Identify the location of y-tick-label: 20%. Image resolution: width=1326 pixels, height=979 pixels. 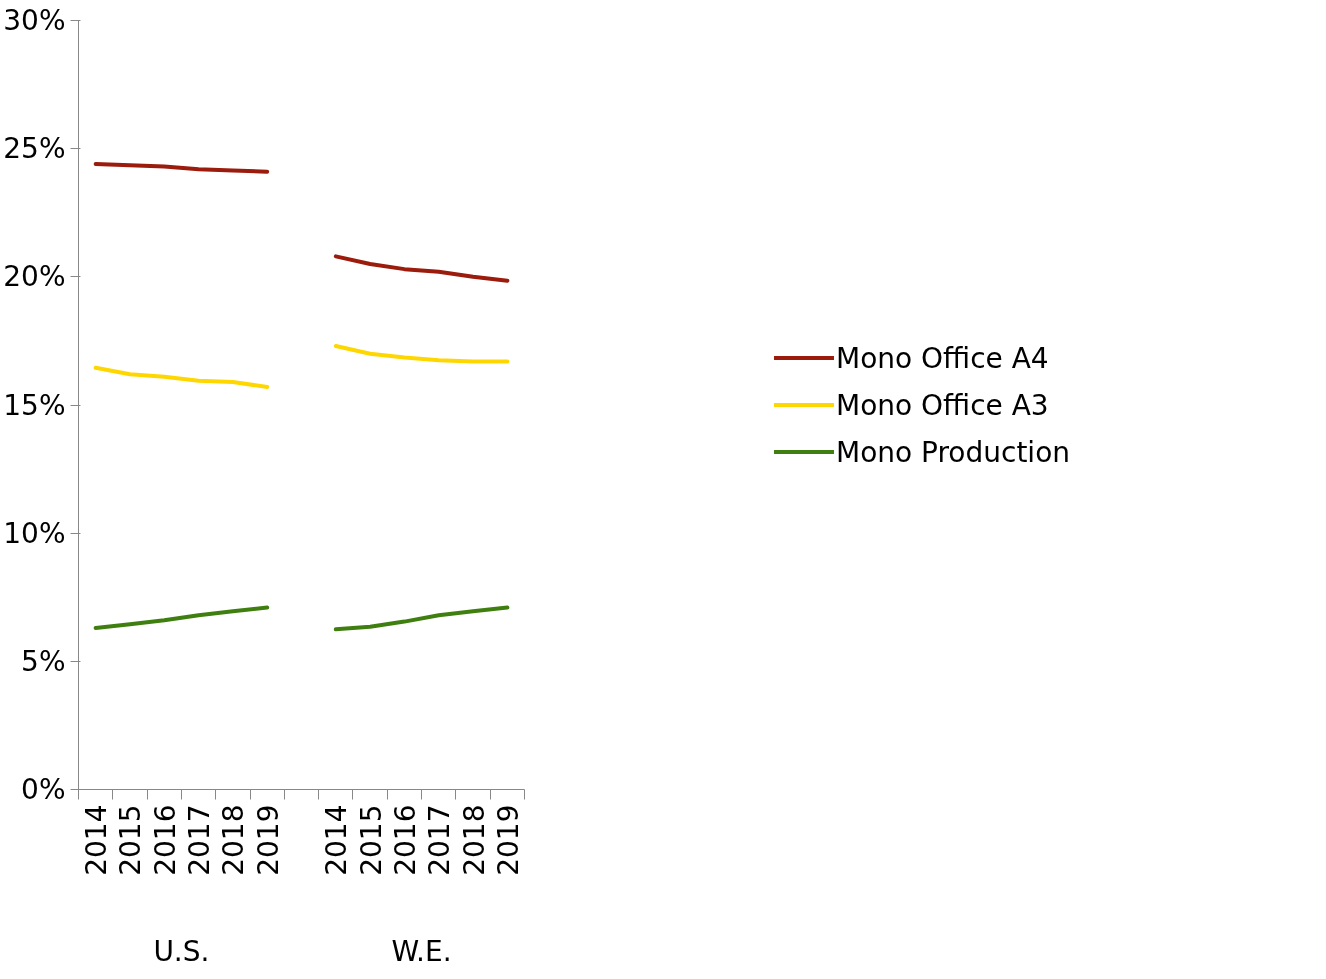
(34, 277).